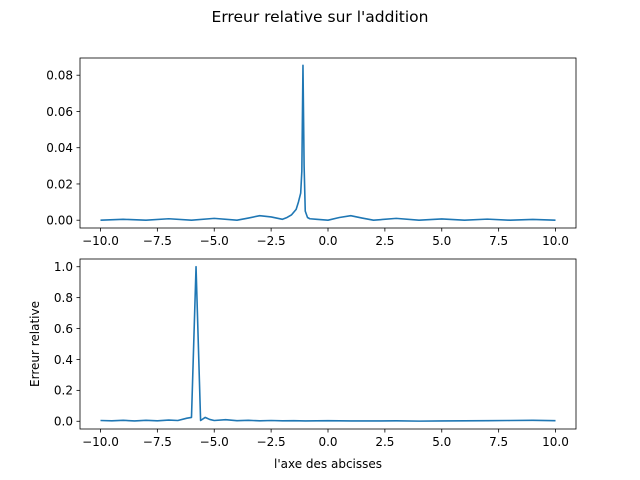 The width and height of the screenshot is (640, 480). Describe the element at coordinates (59, 76) in the screenshot. I see `y-tick-label: 0.08` at that location.